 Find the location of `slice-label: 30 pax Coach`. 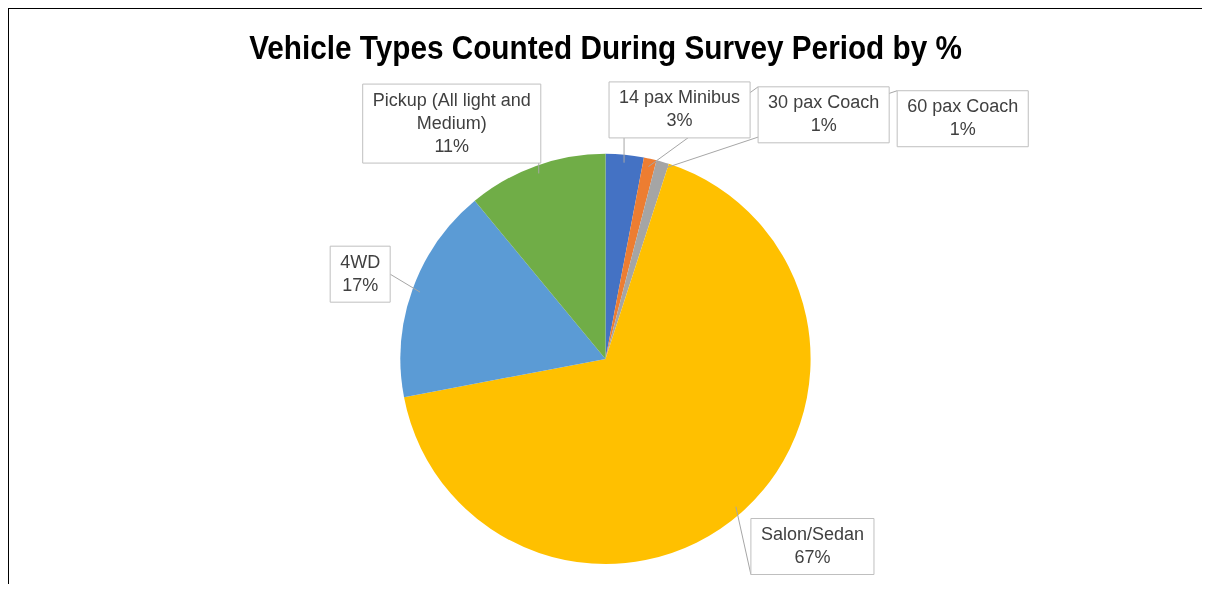

slice-label: 30 pax Coach is located at coordinates (824, 102).